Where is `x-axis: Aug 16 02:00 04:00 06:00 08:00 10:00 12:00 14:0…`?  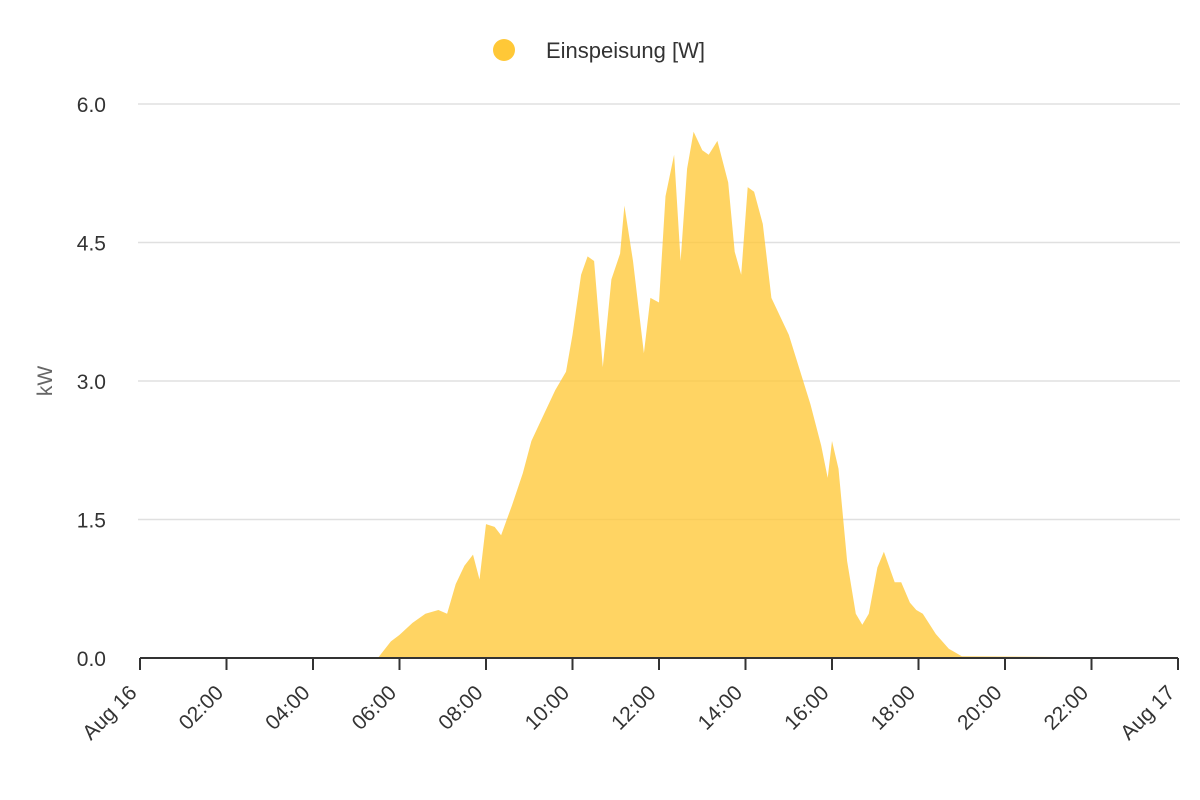 x-axis: Aug 16 02:00 04:00 06:00 08:00 10:00 12:00 14:0… is located at coordinates (629, 701).